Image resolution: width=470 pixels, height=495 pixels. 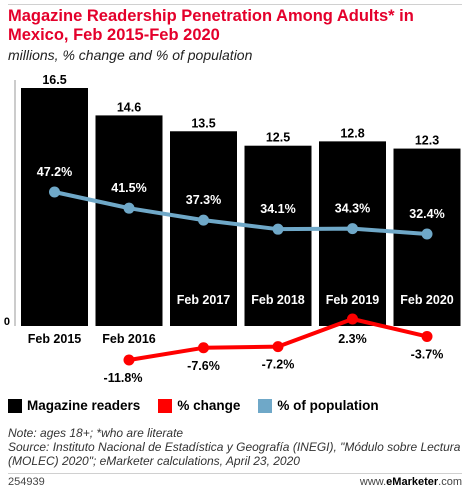 What do you see at coordinates (203, 200) in the screenshot?
I see `percent-of-population-label: 37.3%` at bounding box center [203, 200].